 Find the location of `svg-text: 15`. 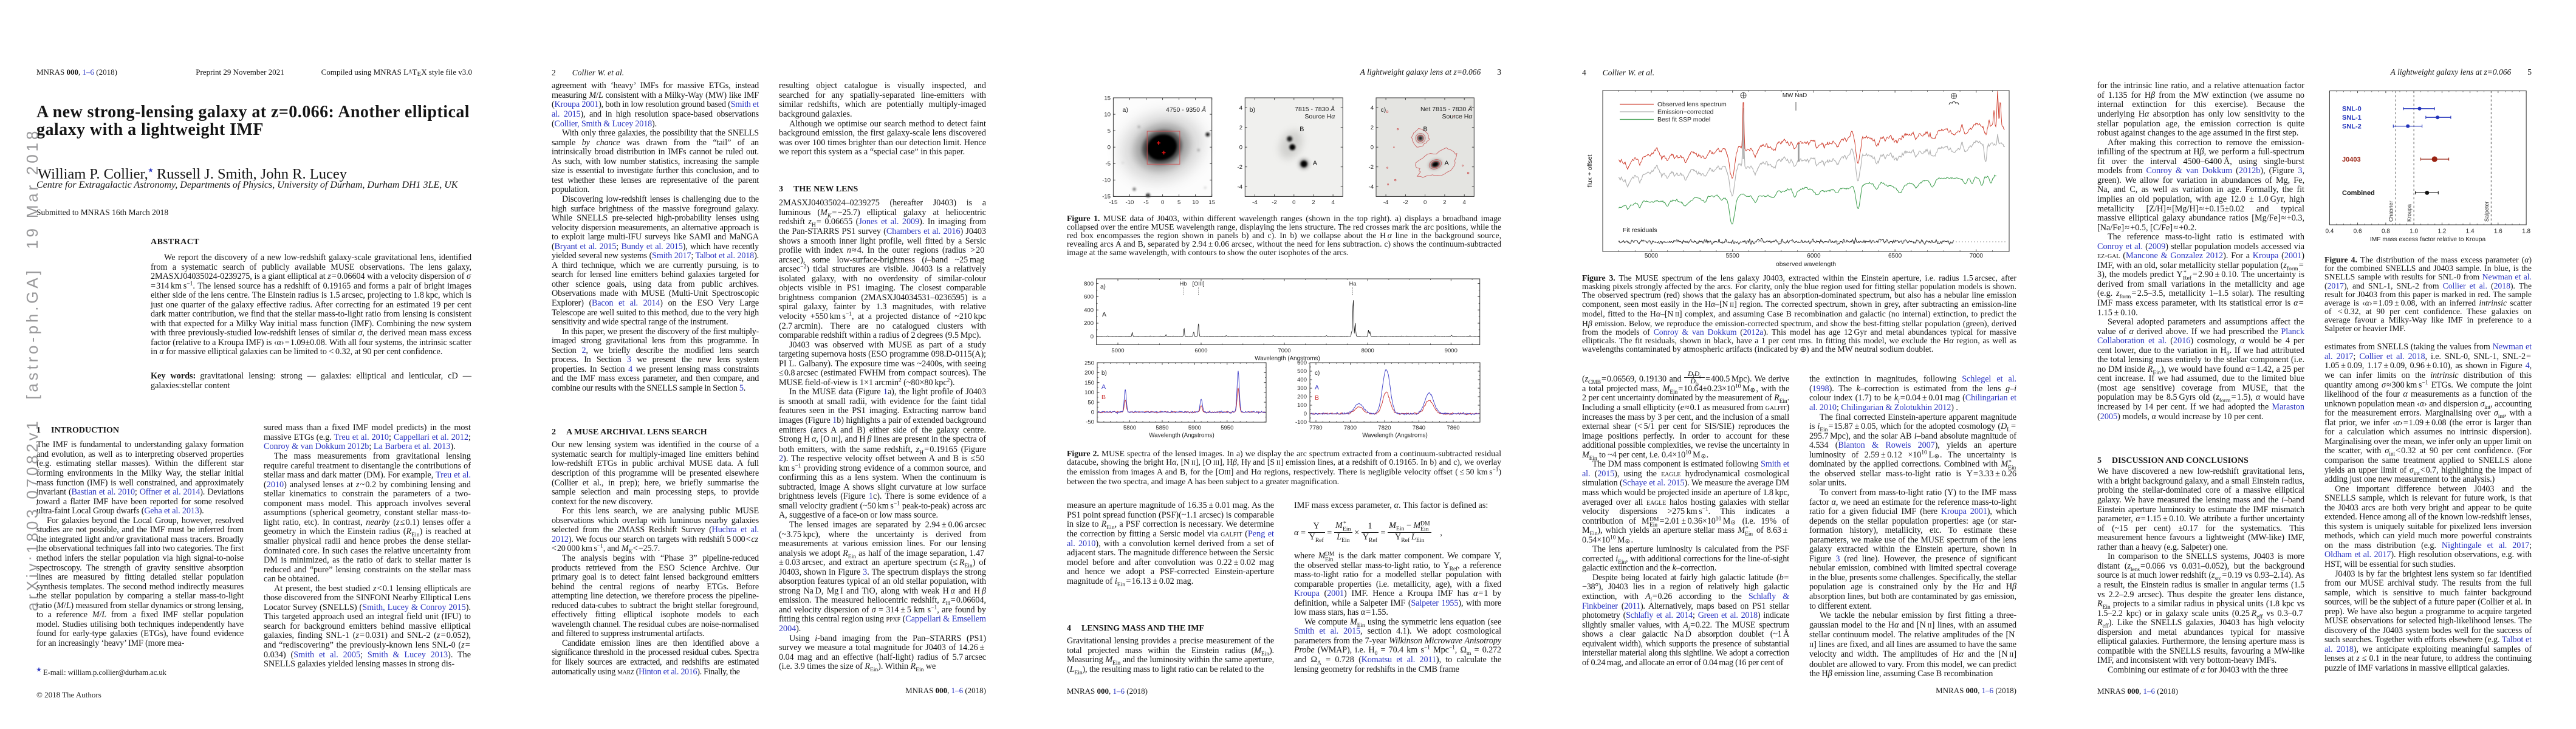

svg-text: 15 is located at coordinates (1211, 203).